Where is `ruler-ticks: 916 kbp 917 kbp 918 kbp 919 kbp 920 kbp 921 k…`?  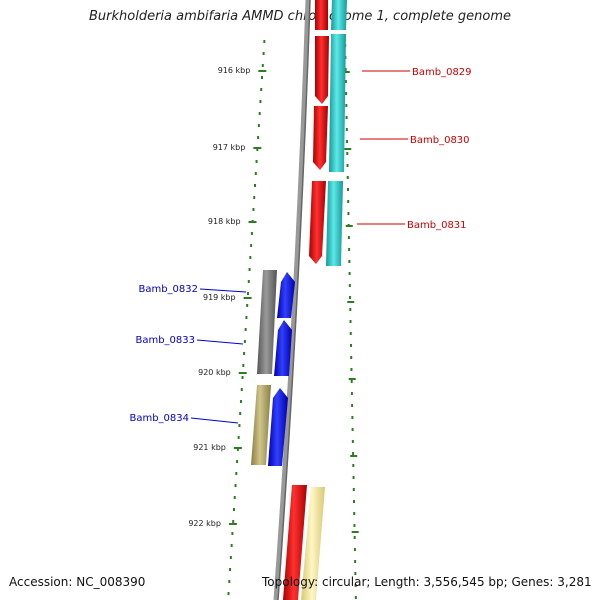 ruler-ticks: 916 kbp 917 kbp 918 kbp 919 kbp 920 kbp 921 k… is located at coordinates (227, 297).